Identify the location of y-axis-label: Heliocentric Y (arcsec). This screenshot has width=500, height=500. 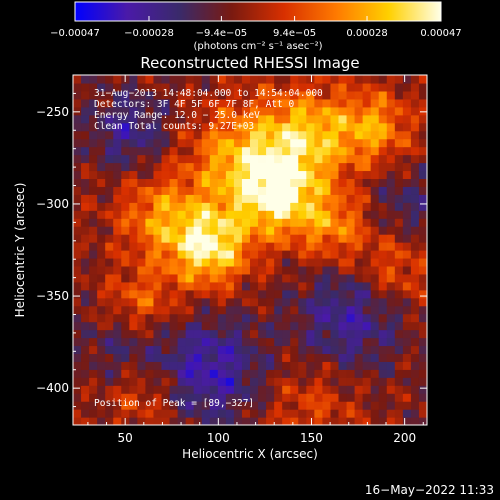
(20, 250).